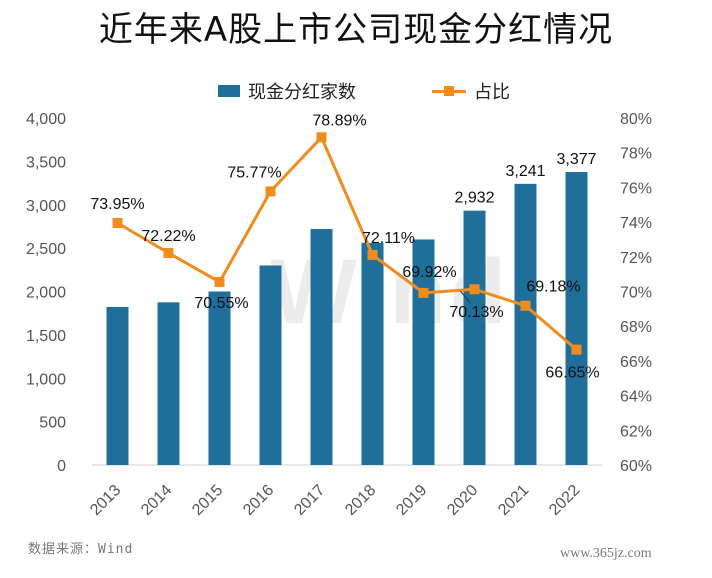 The width and height of the screenshot is (712, 578). Describe the element at coordinates (46, 162) in the screenshot. I see `y-left-tick-label: 3,500` at that location.